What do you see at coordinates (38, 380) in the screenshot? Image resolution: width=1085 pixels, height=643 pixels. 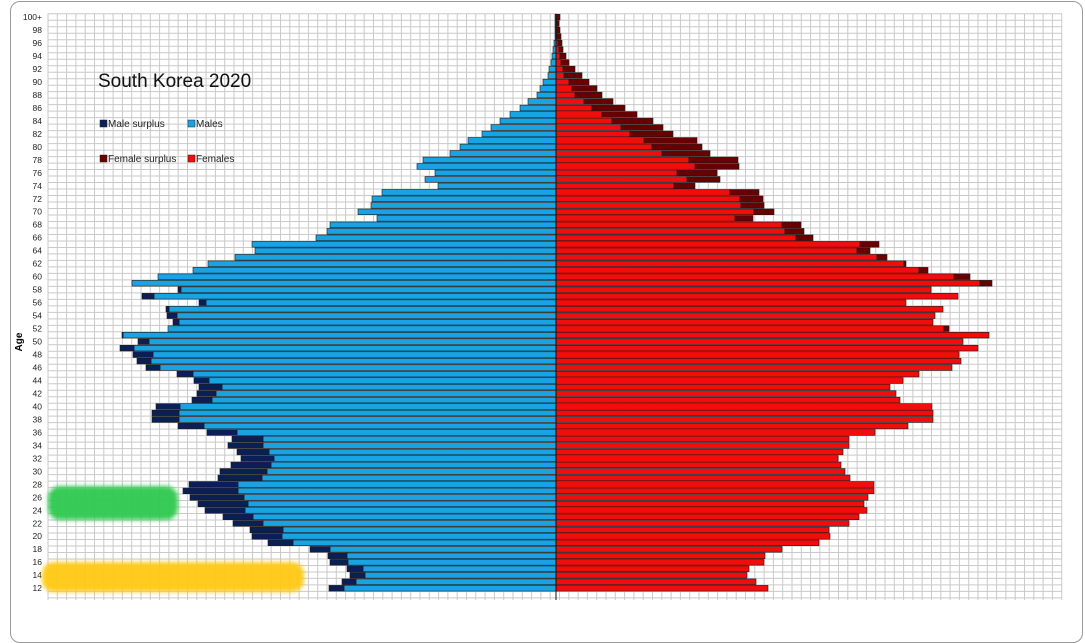 I see `y-tick-label: 44` at bounding box center [38, 380].